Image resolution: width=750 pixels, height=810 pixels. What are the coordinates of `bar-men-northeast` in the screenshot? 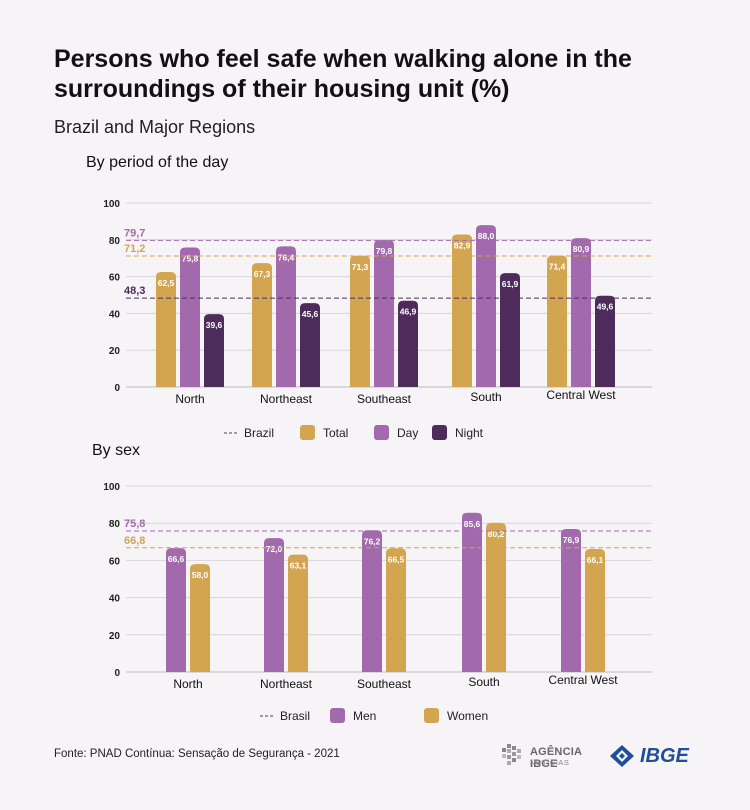 It's located at (274, 605).